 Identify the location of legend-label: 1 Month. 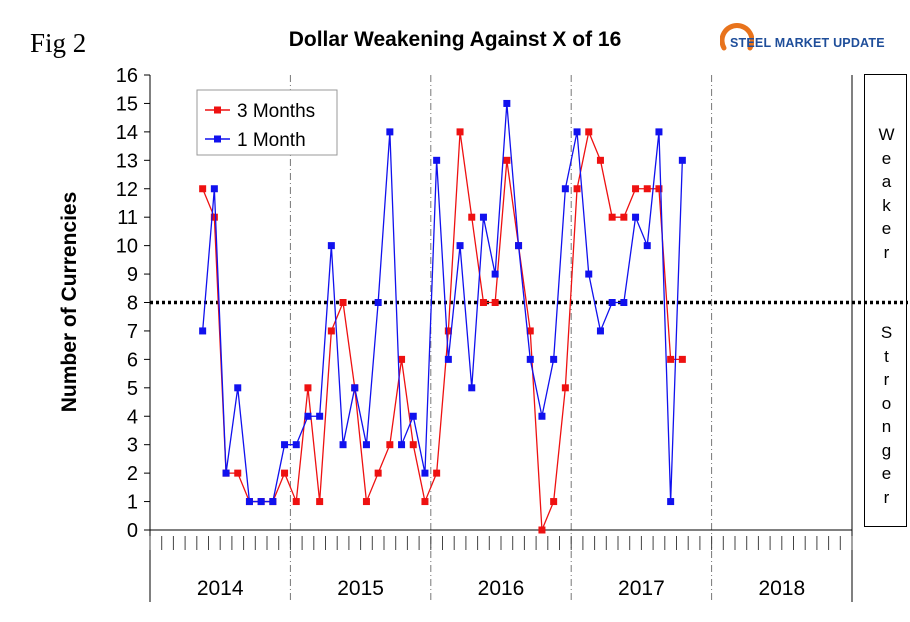
(271, 140).